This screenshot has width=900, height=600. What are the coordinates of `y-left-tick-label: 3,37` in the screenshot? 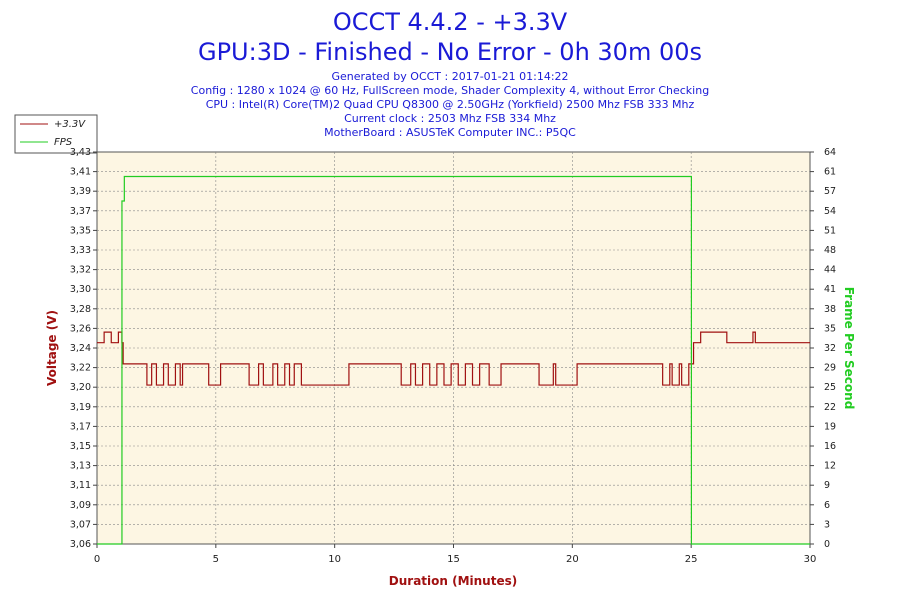 It's located at (80, 211).